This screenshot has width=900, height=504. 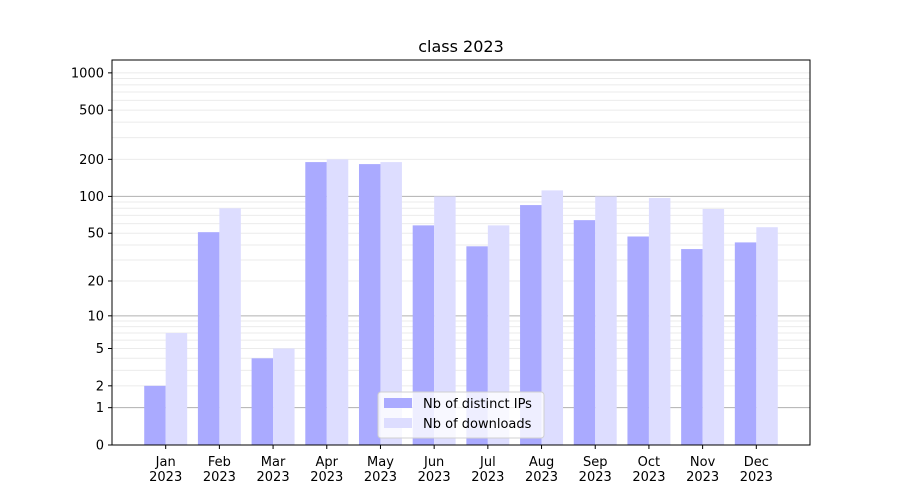 I want to click on legend-label: Nb of downloads, so click(x=477, y=424).